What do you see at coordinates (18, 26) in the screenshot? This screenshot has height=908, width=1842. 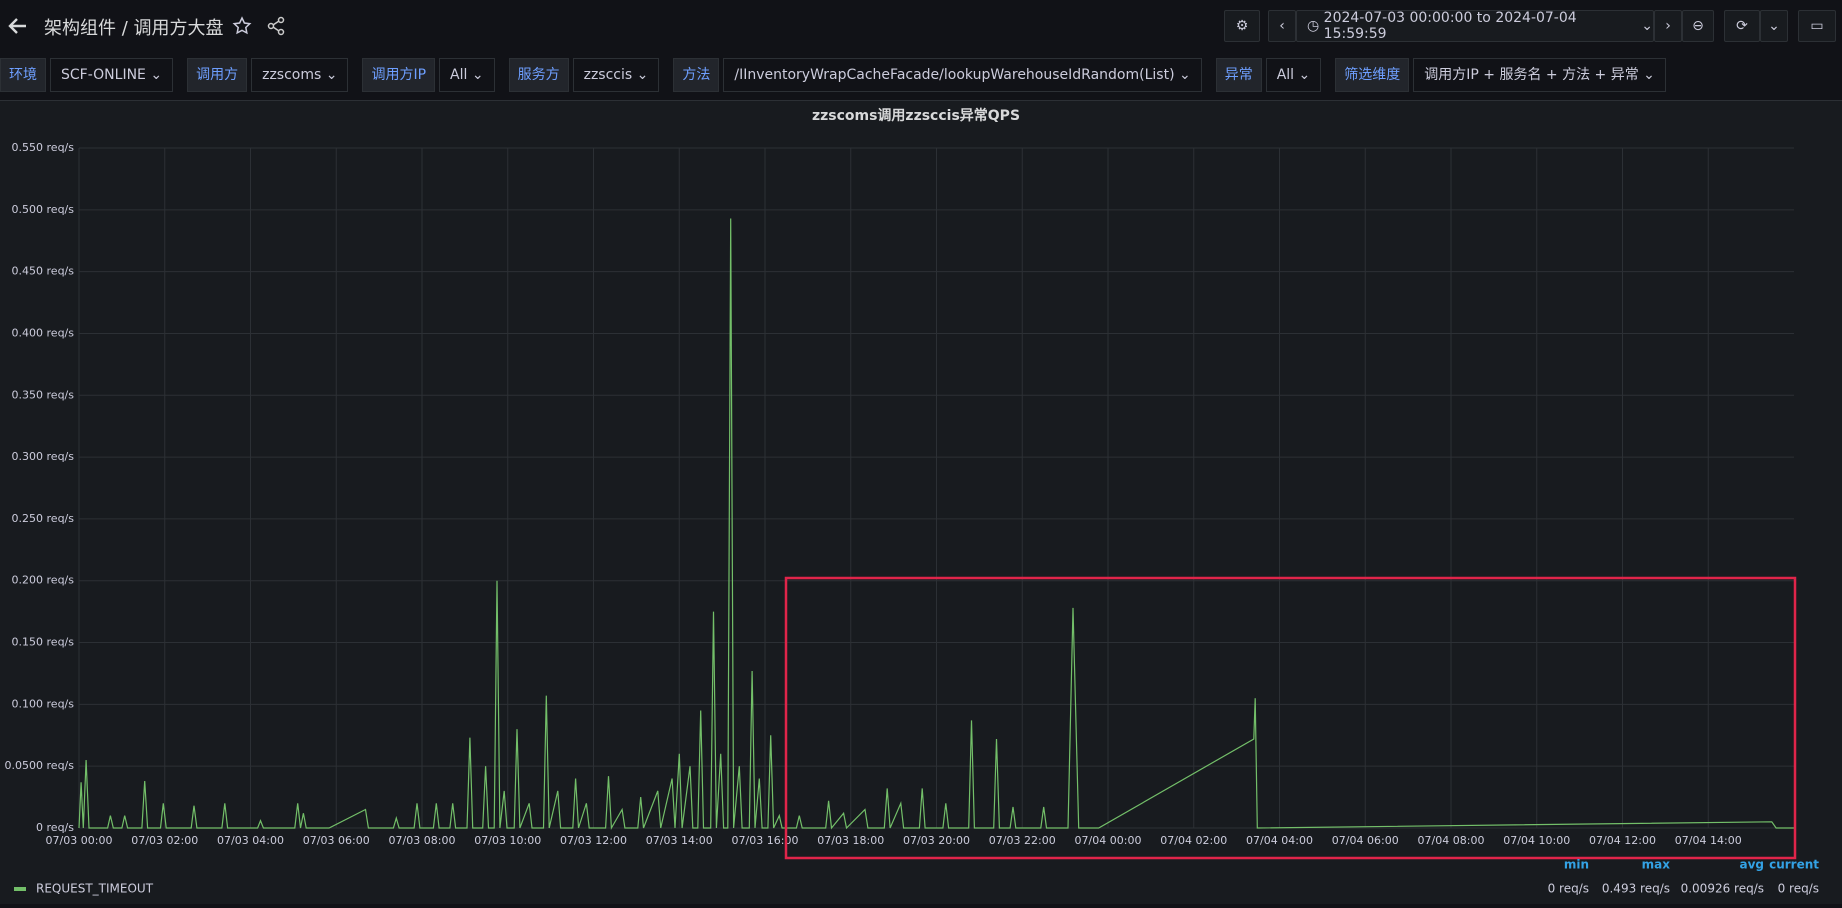 I see `back-button` at bounding box center [18, 26].